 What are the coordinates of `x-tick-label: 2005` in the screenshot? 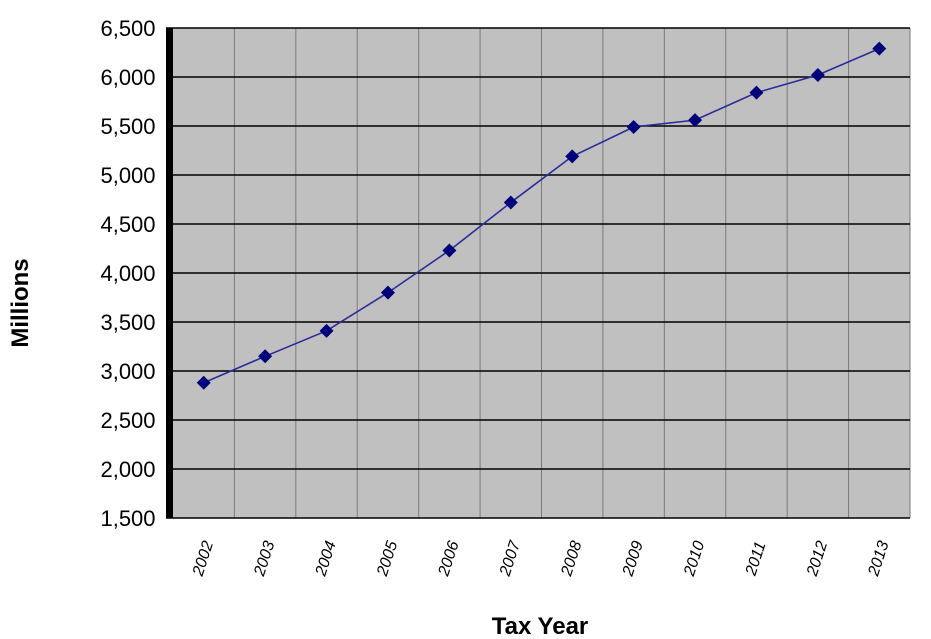 It's located at (388, 559).